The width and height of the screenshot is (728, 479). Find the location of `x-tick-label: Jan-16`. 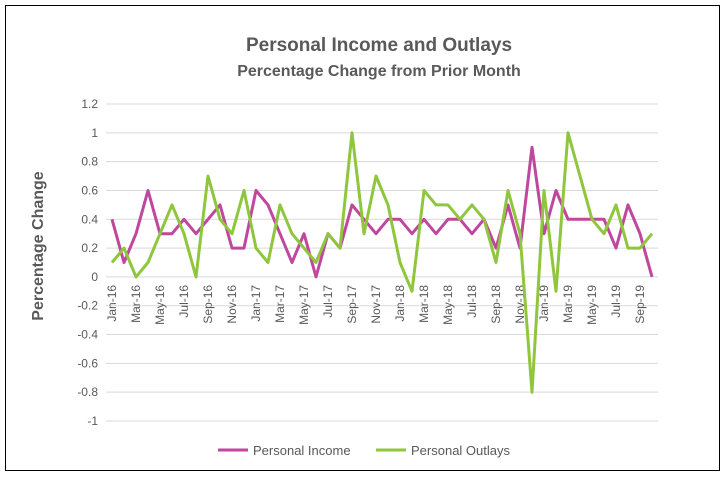

x-tick-label: Jan-16 is located at coordinates (112, 303).